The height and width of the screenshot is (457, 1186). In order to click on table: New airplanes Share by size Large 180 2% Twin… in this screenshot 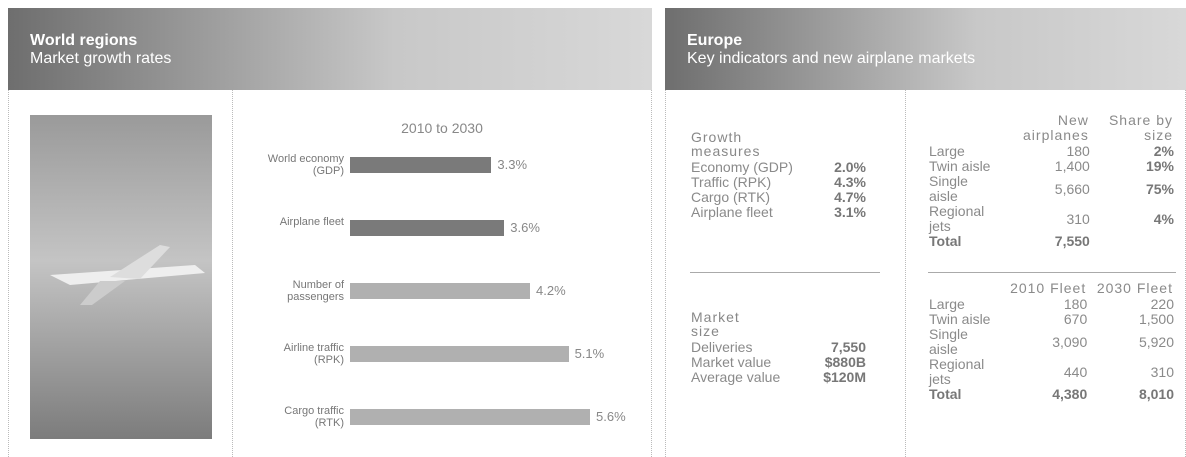, I will do `click(1051, 180)`.